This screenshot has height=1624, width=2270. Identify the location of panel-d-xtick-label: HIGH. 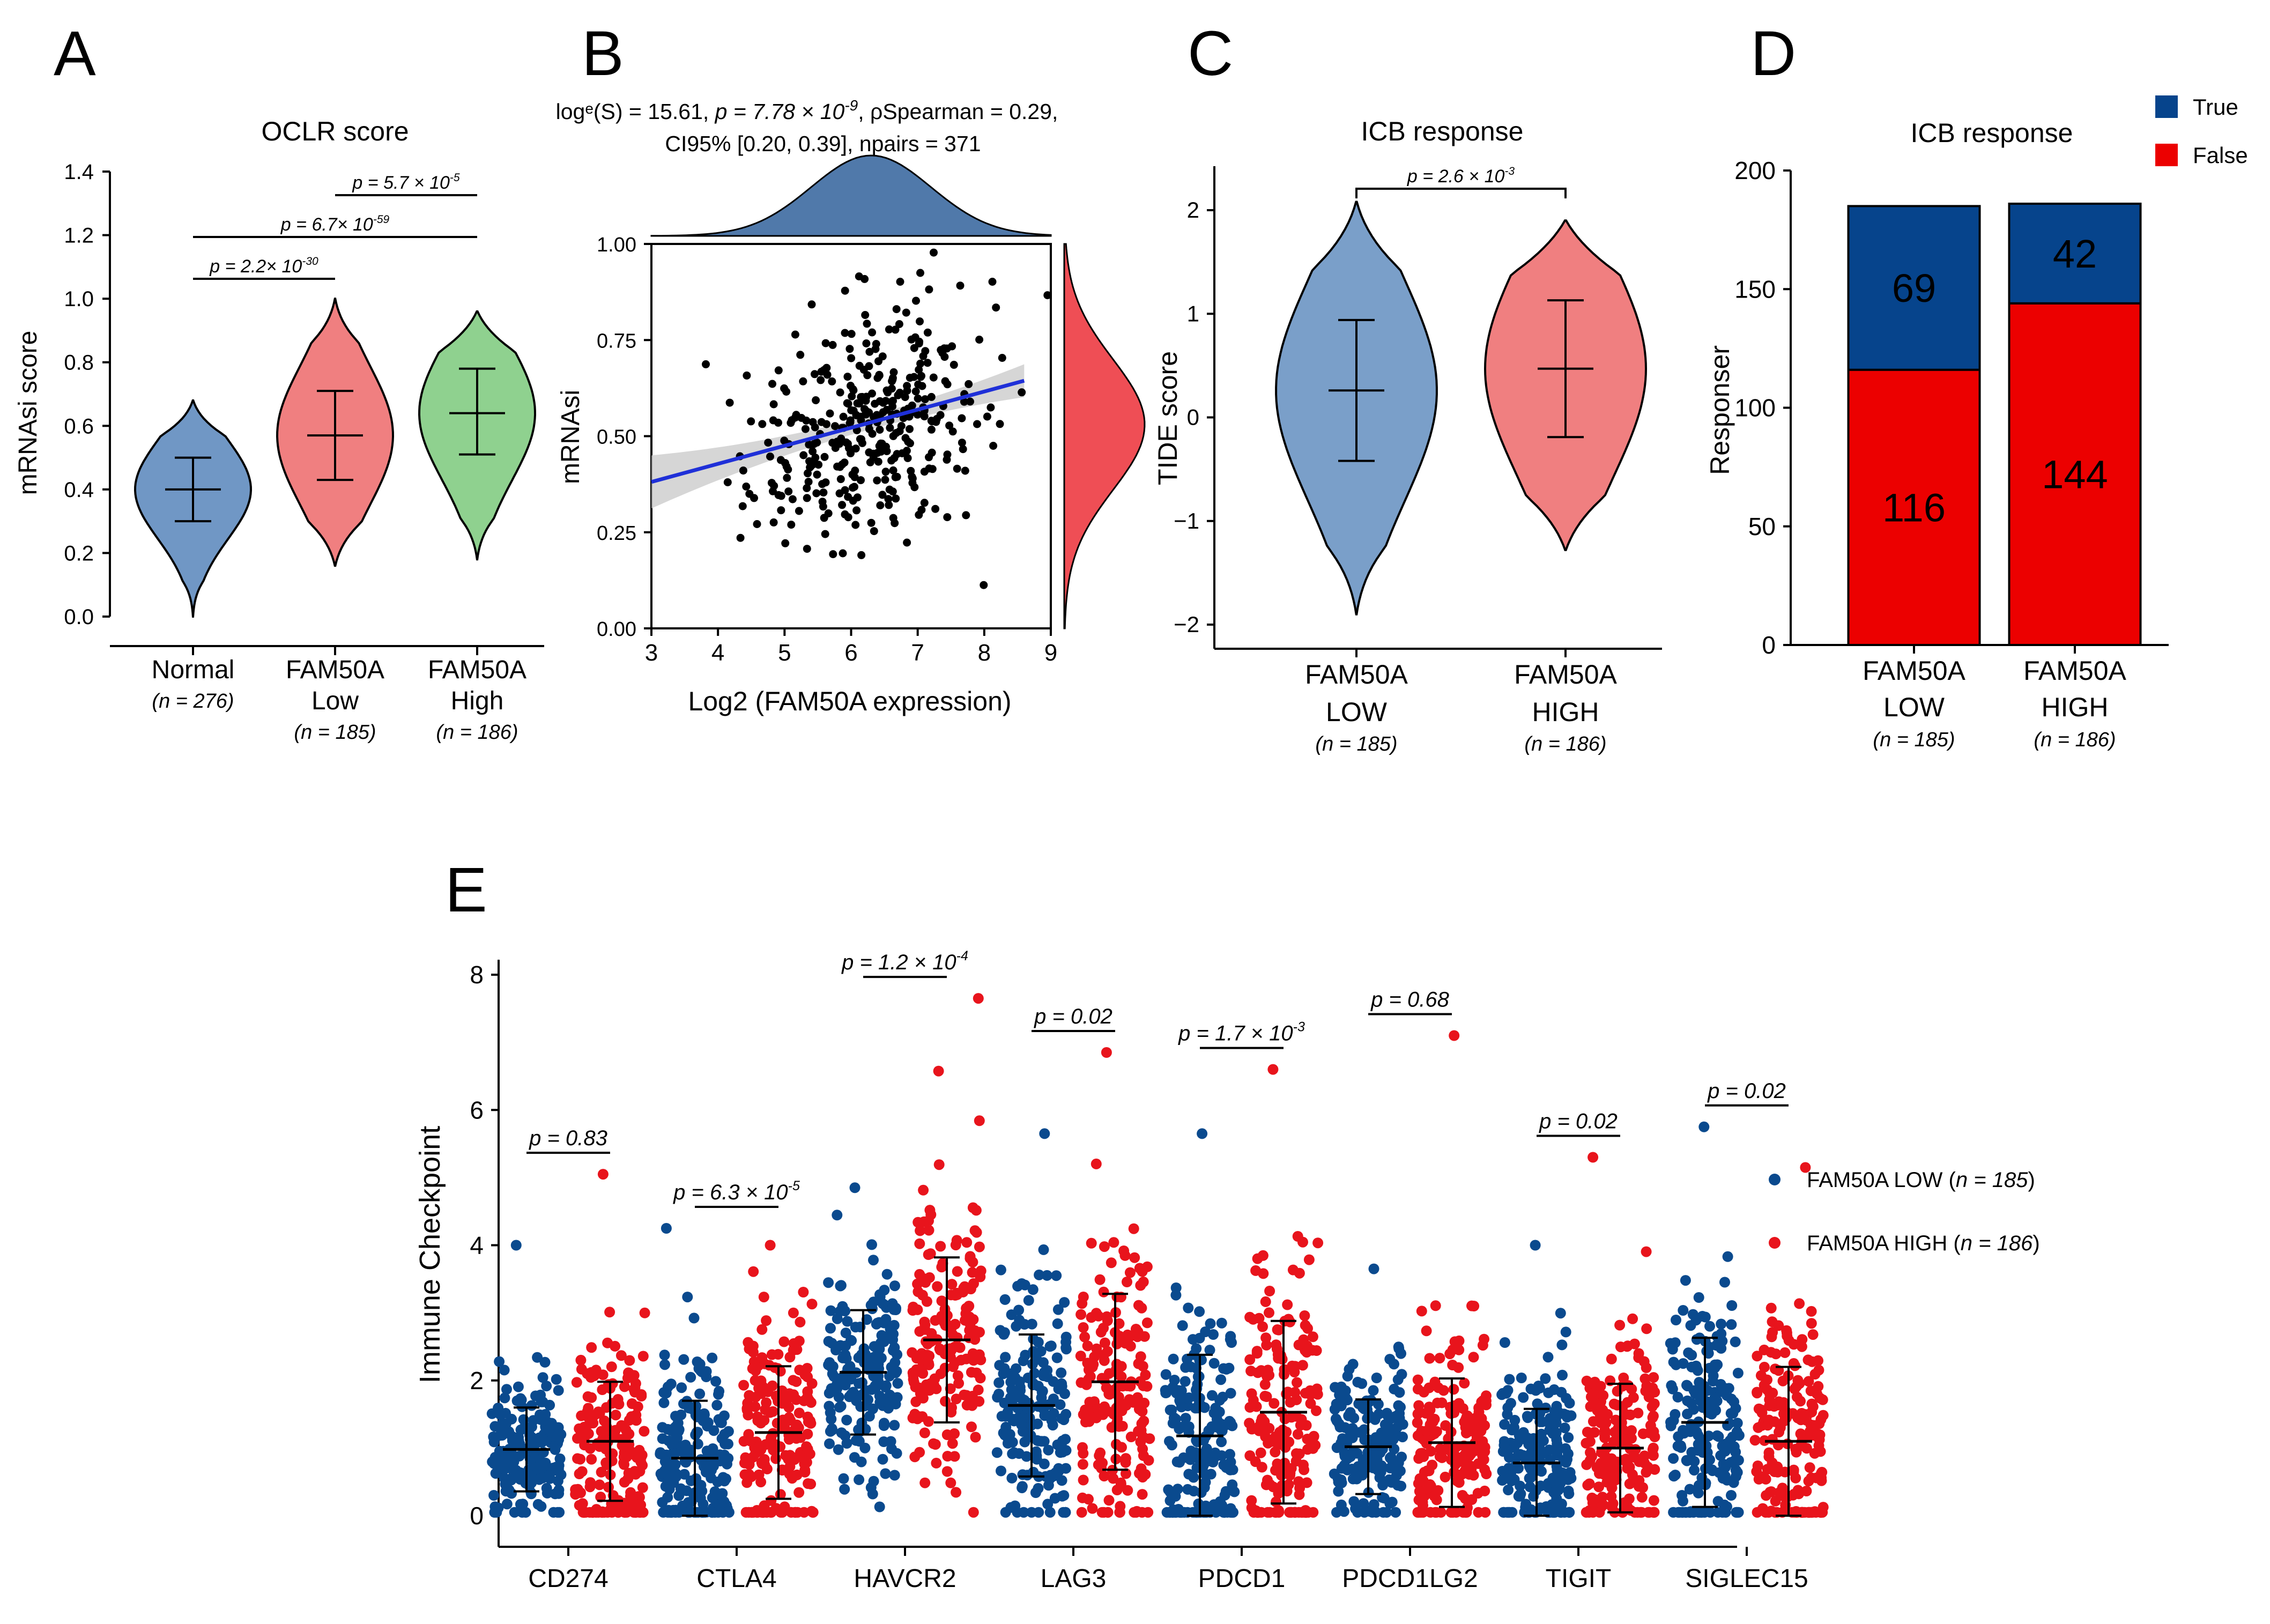
(2075, 707).